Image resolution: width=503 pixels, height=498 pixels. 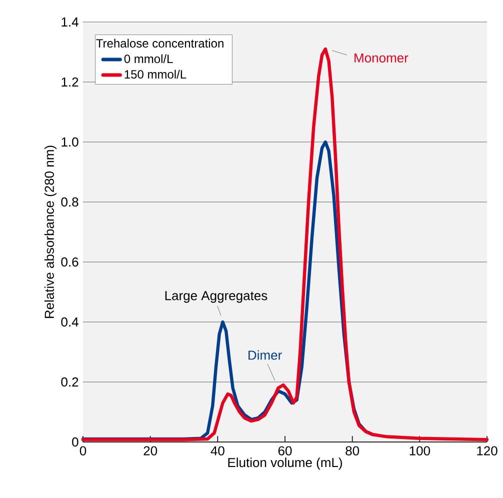 I want to click on x-tick-label: 100, so click(x=420, y=451).